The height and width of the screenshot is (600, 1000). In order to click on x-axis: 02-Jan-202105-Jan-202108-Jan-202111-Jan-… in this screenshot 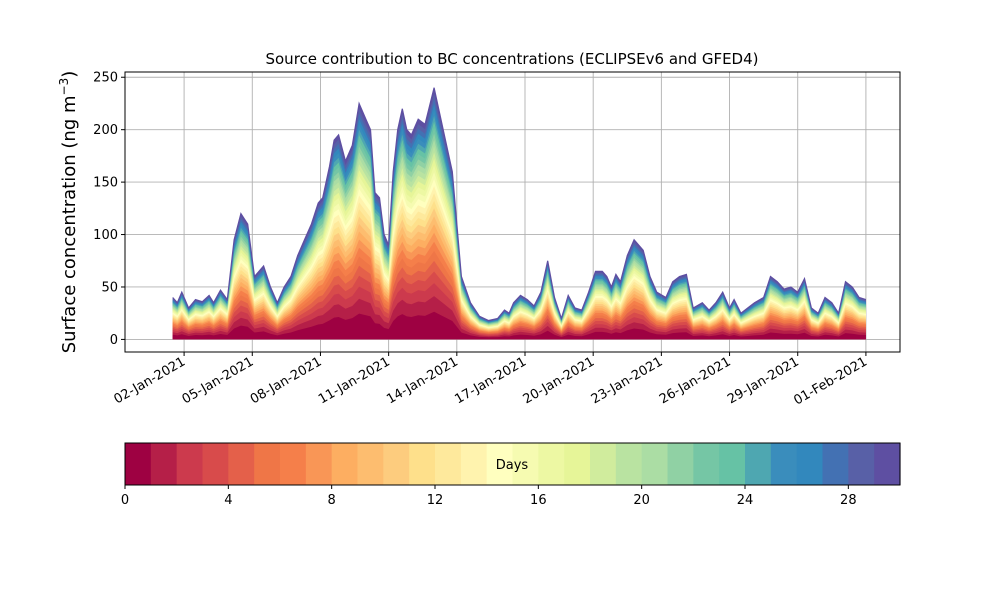, I will do `click(490, 380)`.